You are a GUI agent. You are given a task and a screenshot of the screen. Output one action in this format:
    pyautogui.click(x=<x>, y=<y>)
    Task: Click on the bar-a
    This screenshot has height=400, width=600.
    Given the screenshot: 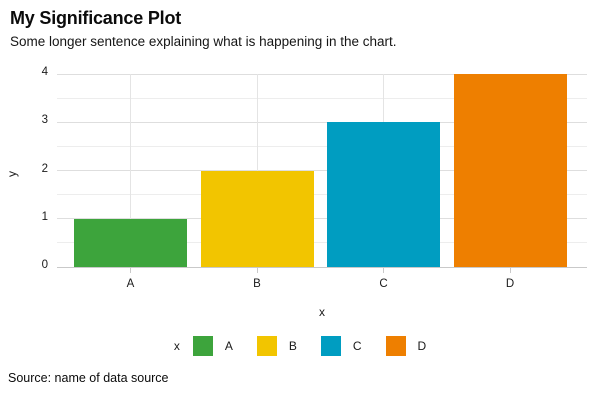 What is the action you would take?
    pyautogui.click(x=130, y=242)
    